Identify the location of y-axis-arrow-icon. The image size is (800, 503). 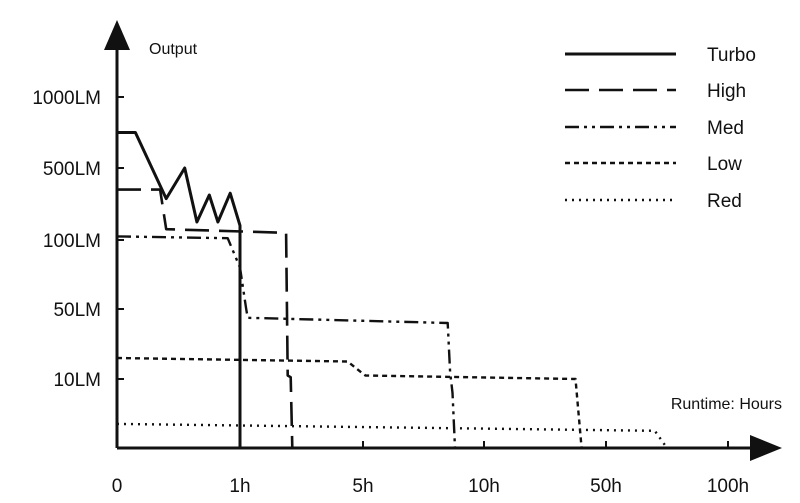
(117, 35).